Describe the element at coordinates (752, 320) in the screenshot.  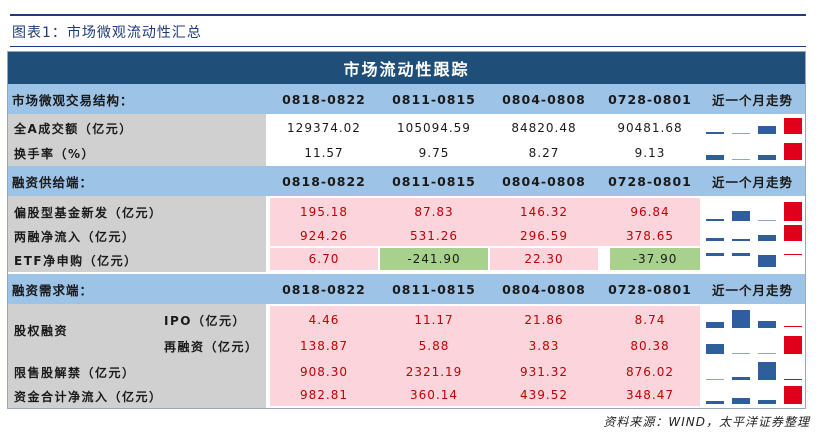
I see `sparkline-ipo` at that location.